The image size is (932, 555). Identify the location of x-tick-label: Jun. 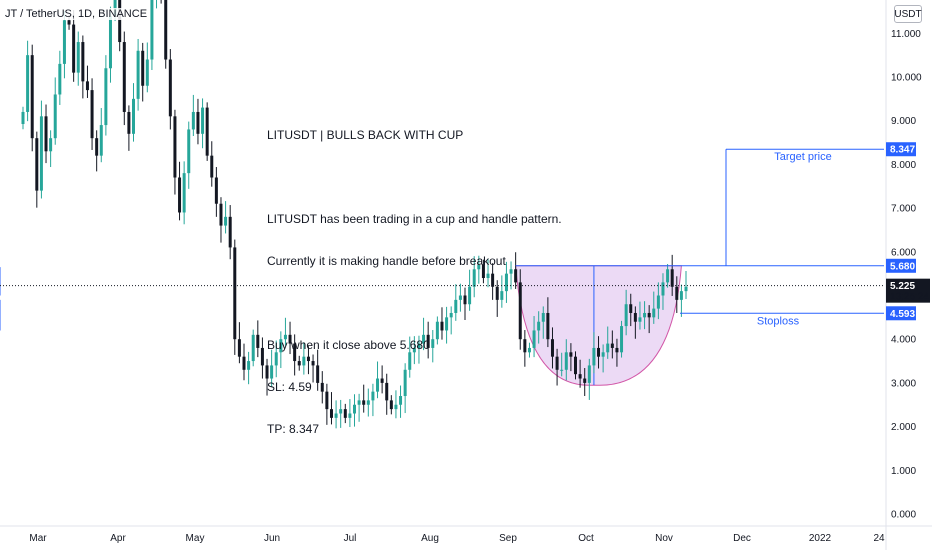
(272, 538).